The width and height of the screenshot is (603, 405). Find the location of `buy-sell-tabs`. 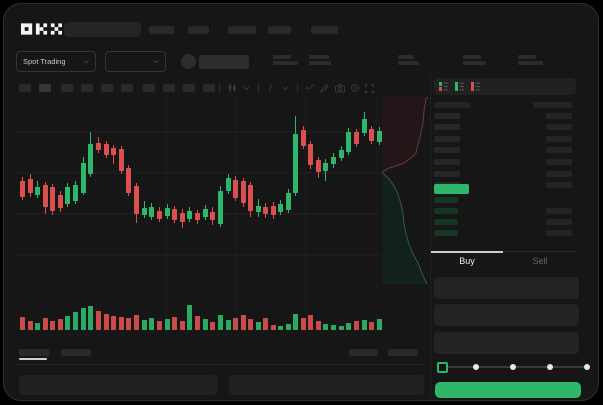

buy-sell-tabs is located at coordinates (503, 261).